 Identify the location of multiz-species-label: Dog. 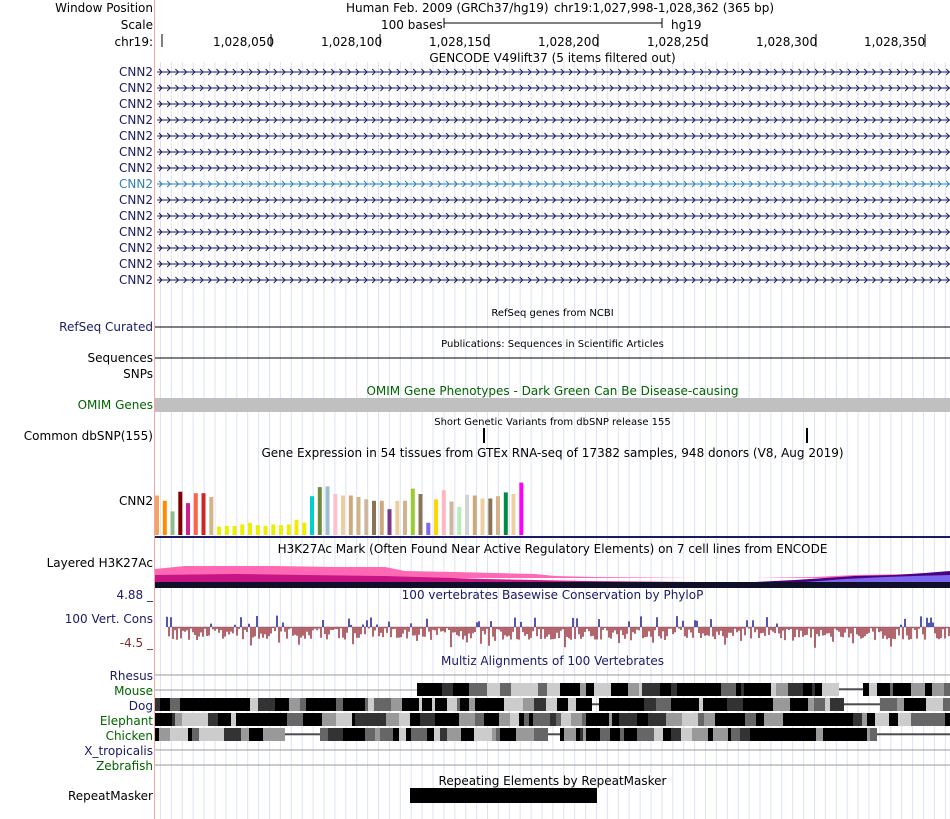
(140, 706).